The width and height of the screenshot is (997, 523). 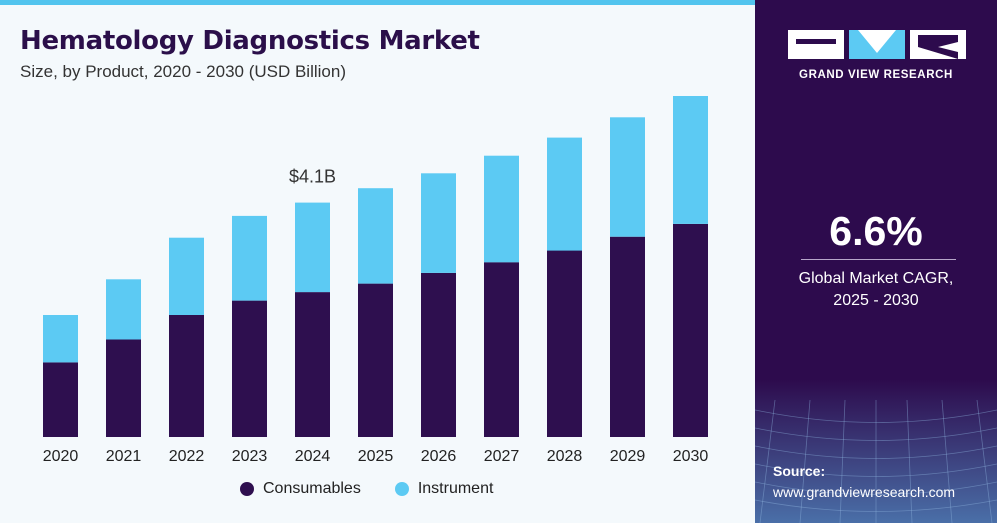 I want to click on cagr-value: 6.6%, so click(x=876, y=231).